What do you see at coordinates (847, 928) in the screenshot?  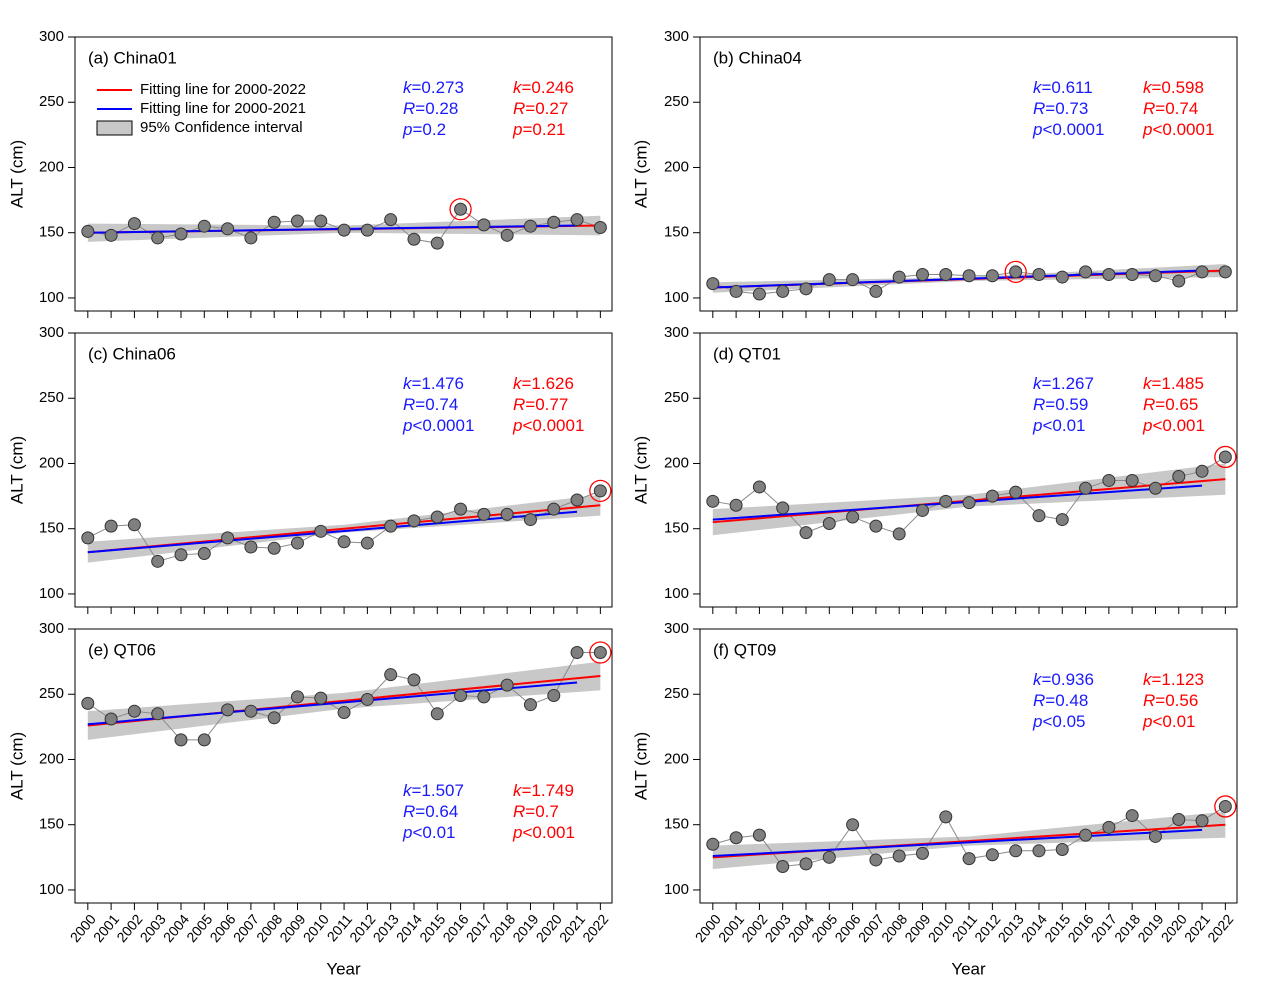 I see `x-tick-label: 2006` at bounding box center [847, 928].